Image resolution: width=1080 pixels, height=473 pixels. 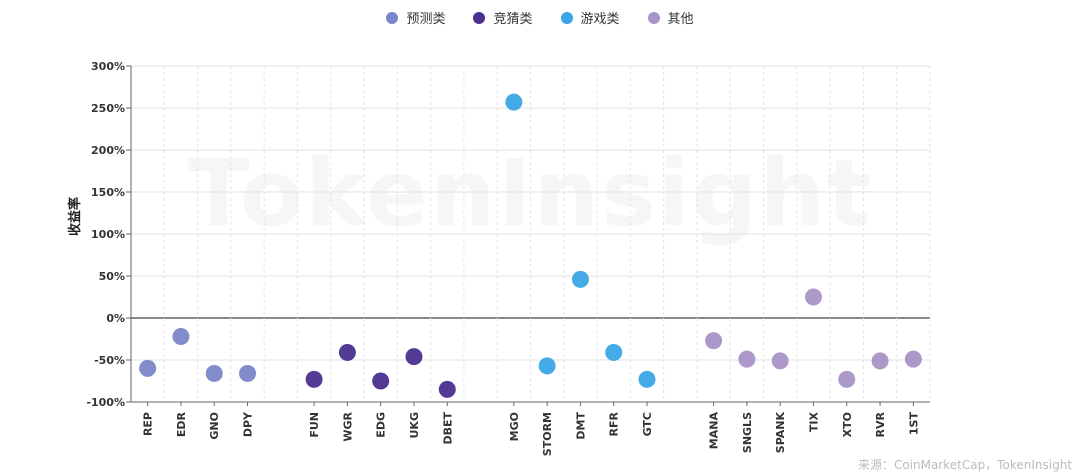 I want to click on data-point-storm, so click(x=547, y=366).